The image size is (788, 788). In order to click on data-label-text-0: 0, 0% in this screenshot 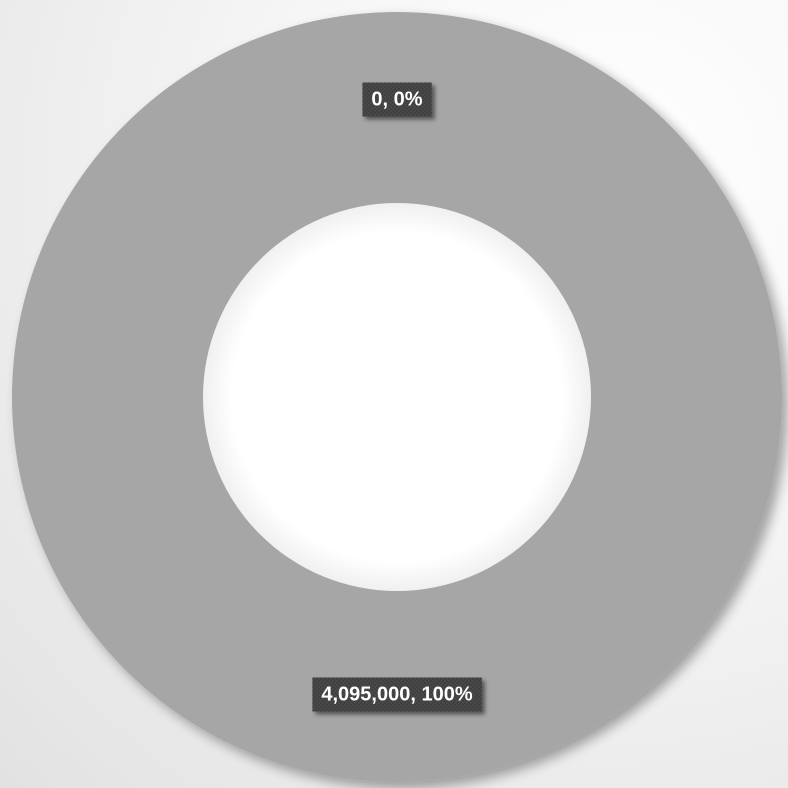, I will do `click(396, 100)`.